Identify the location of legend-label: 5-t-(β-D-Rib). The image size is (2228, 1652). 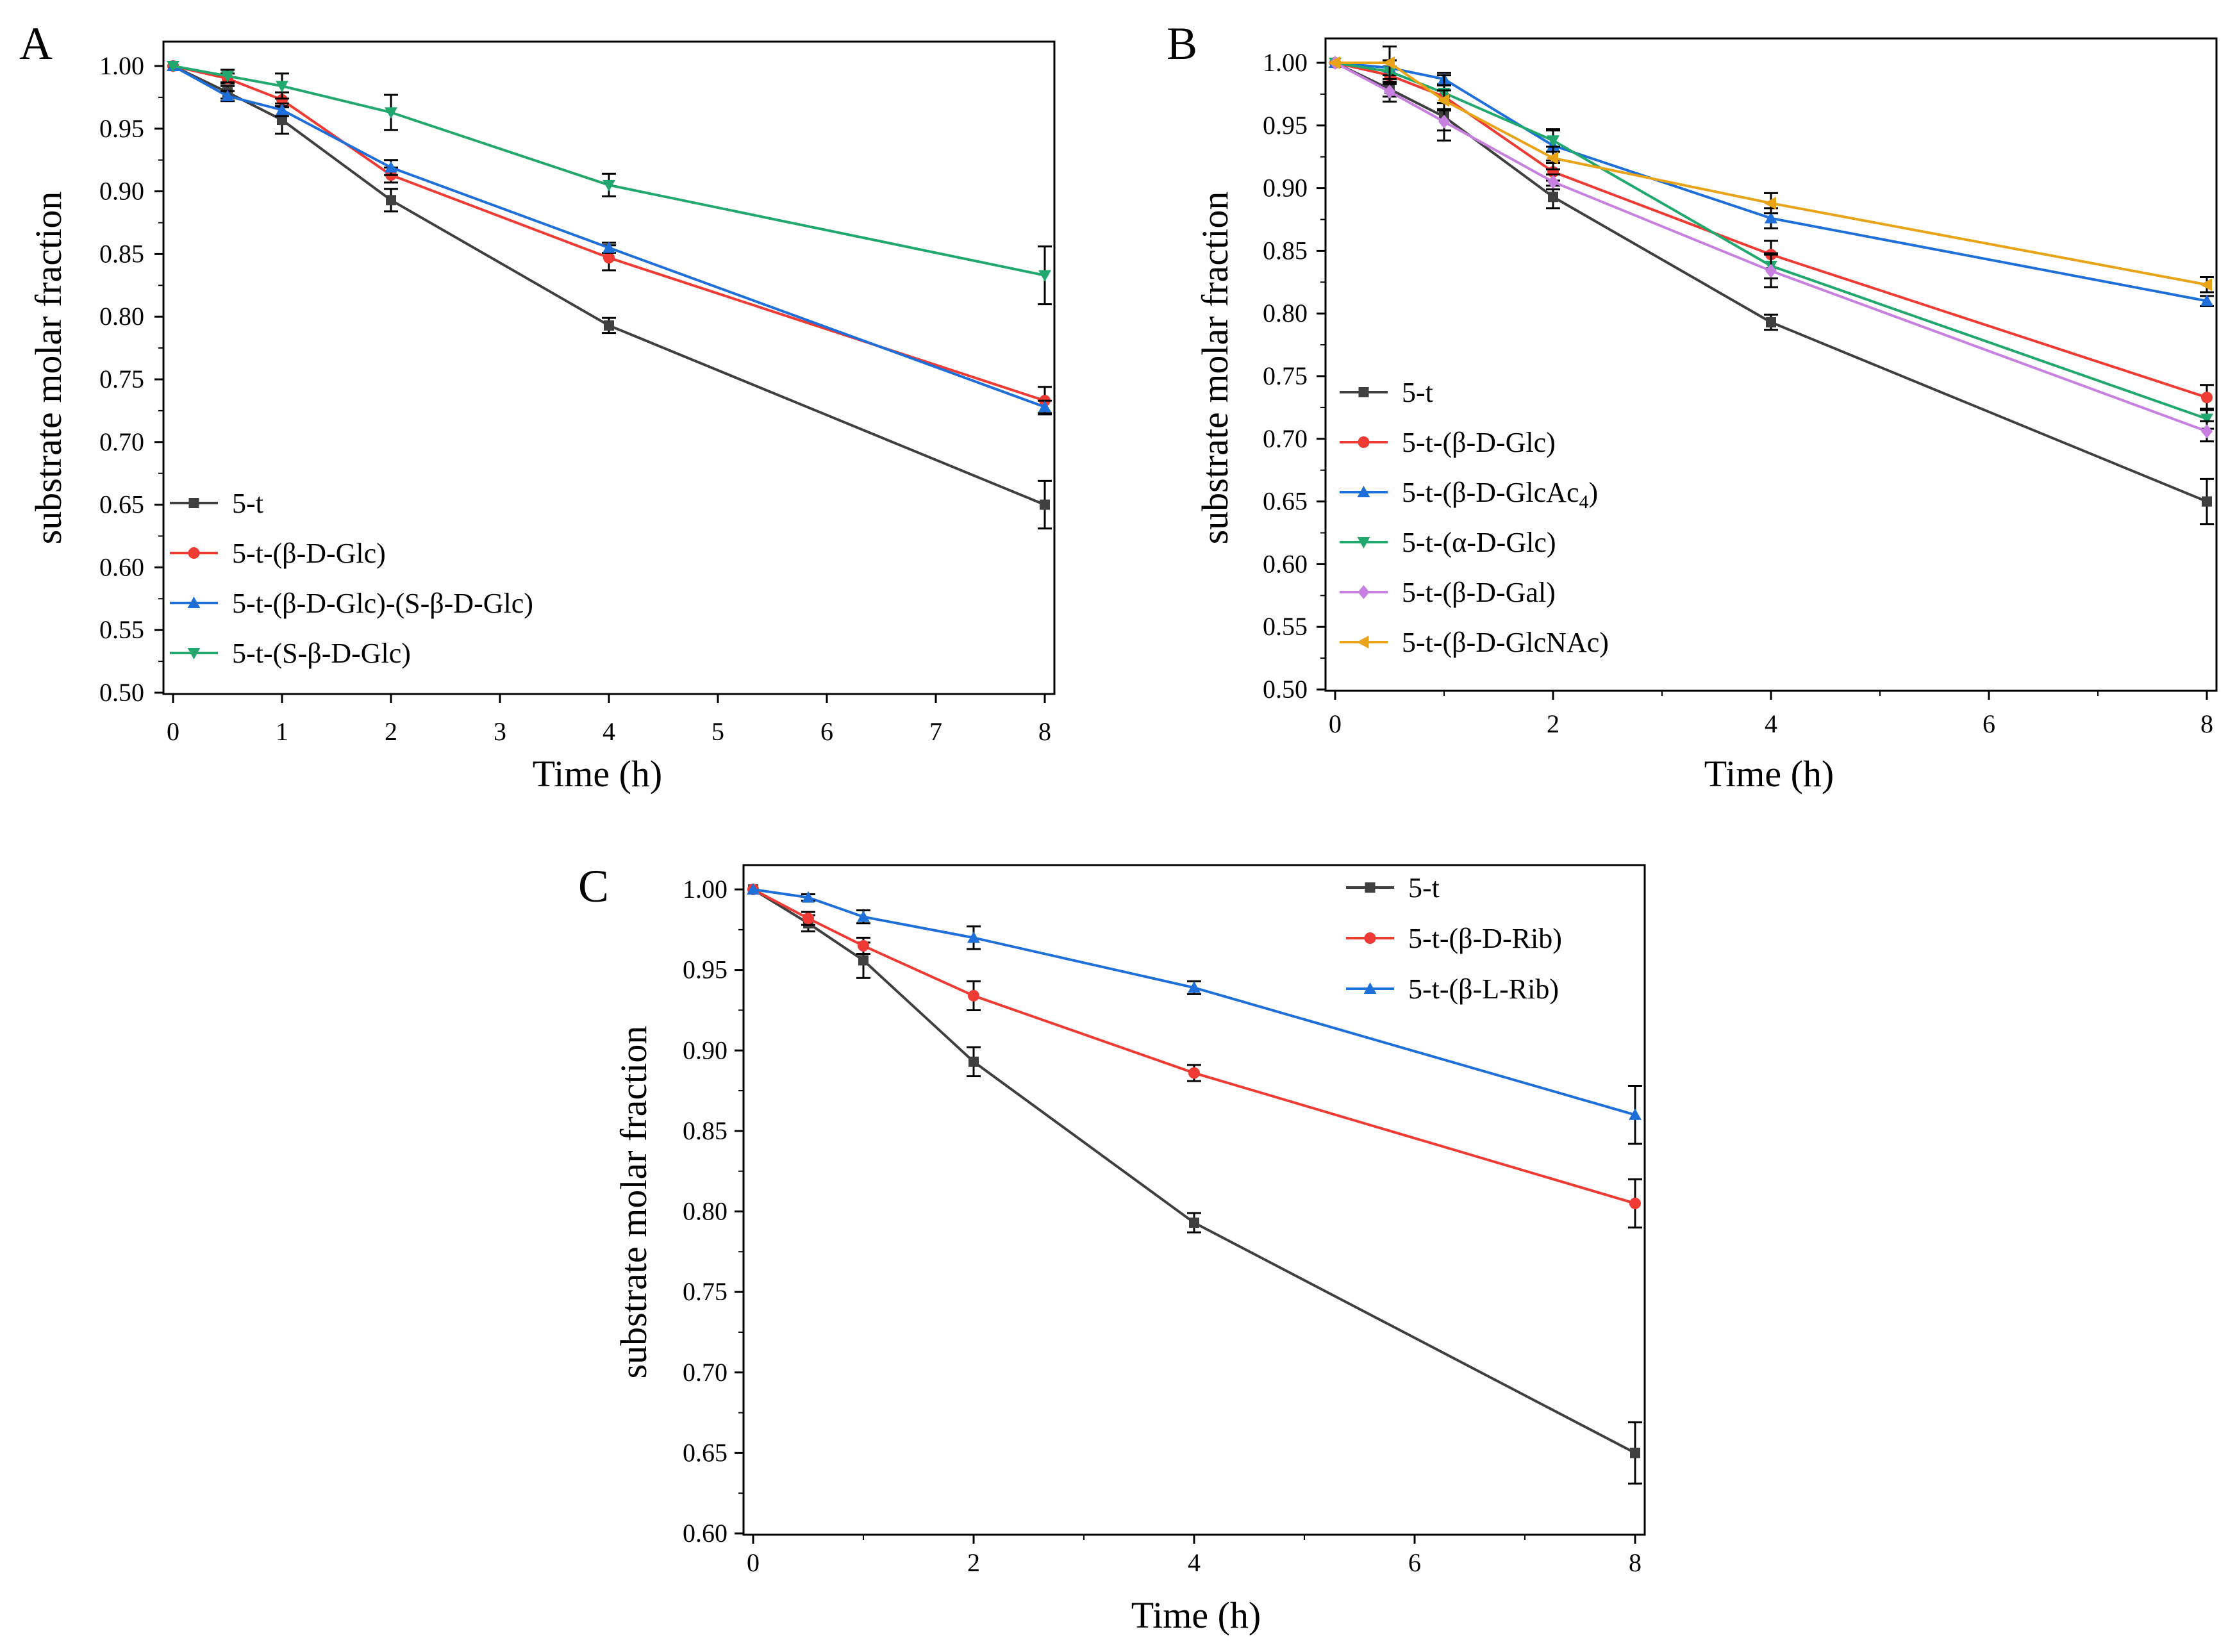
(1485, 938).